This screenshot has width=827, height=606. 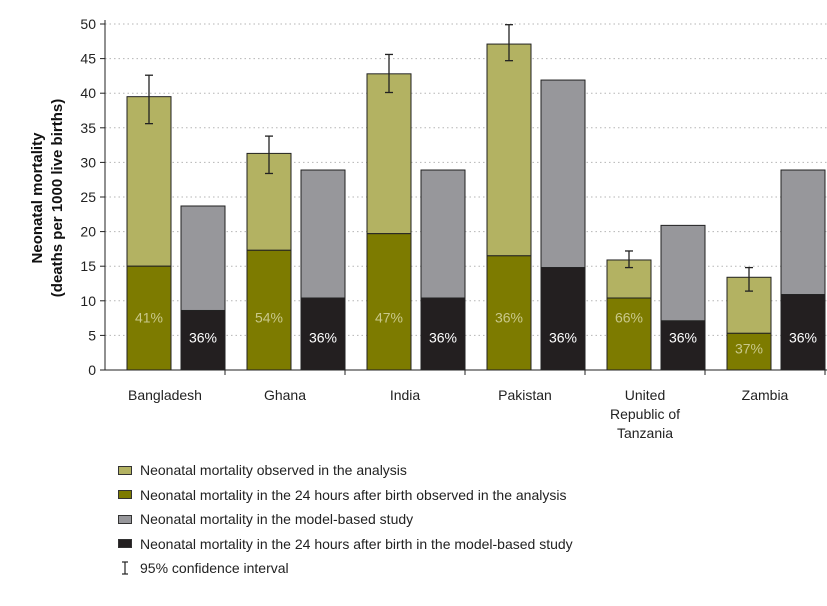 I want to click on y-tick-label: 40, so click(x=88, y=93).